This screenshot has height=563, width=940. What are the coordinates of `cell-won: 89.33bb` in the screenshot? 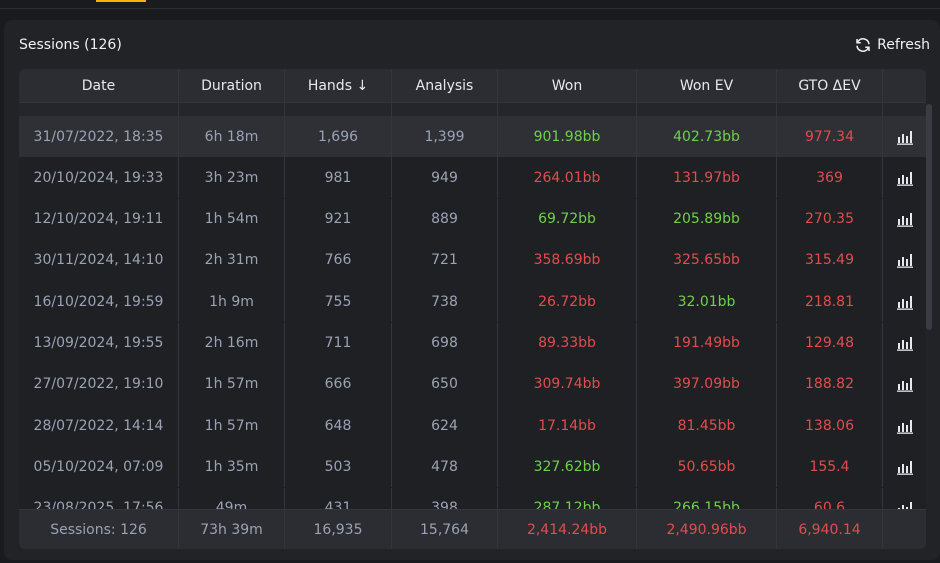 It's located at (567, 343).